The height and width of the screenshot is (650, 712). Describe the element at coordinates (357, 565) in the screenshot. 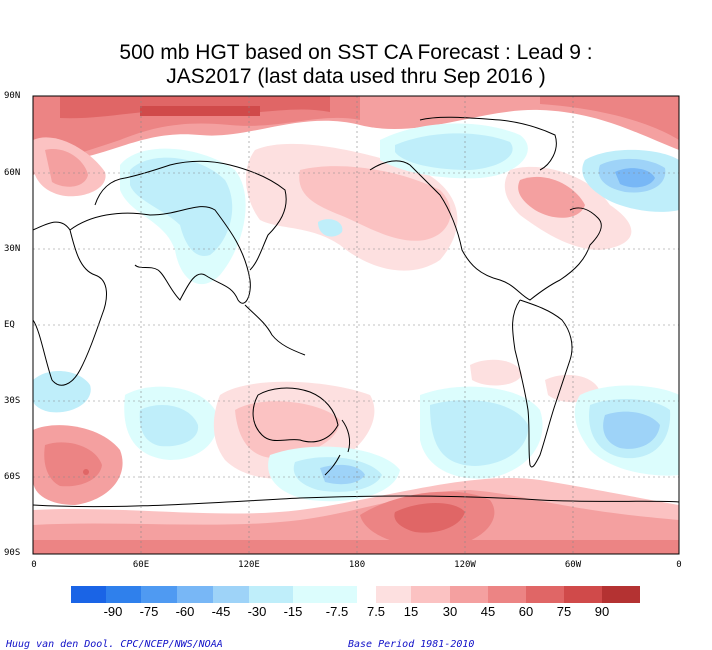

I see `lon-label-180: 180` at that location.